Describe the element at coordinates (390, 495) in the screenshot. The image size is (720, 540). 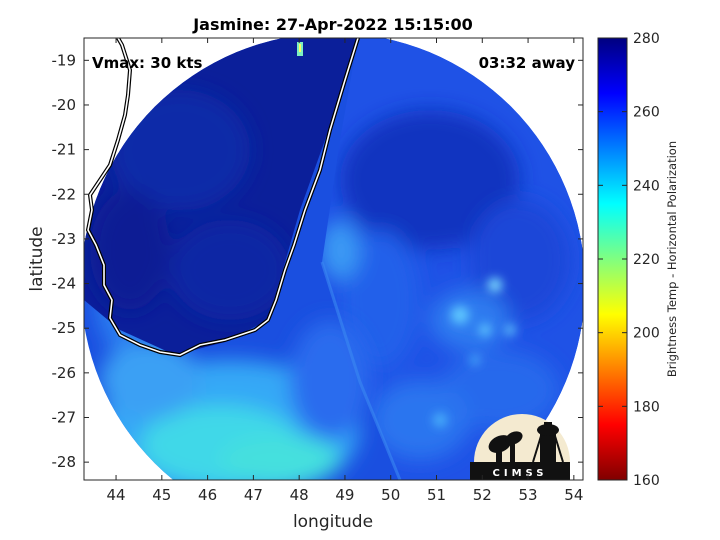
I see `x-tick-label: 50` at that location.